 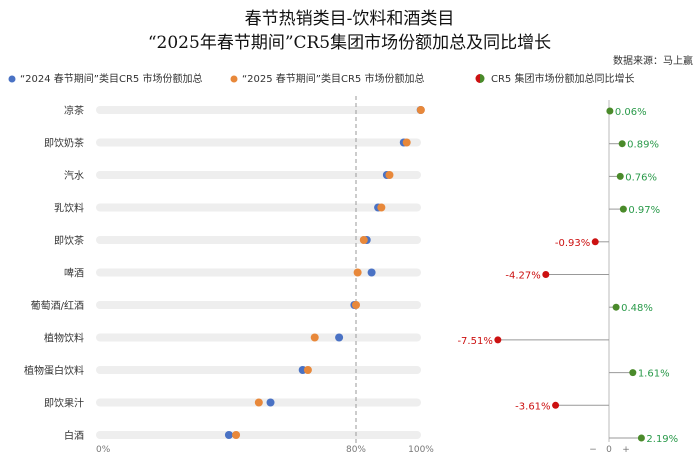 I want to click on data-source: 数据来源：马上赢, so click(x=653, y=61).